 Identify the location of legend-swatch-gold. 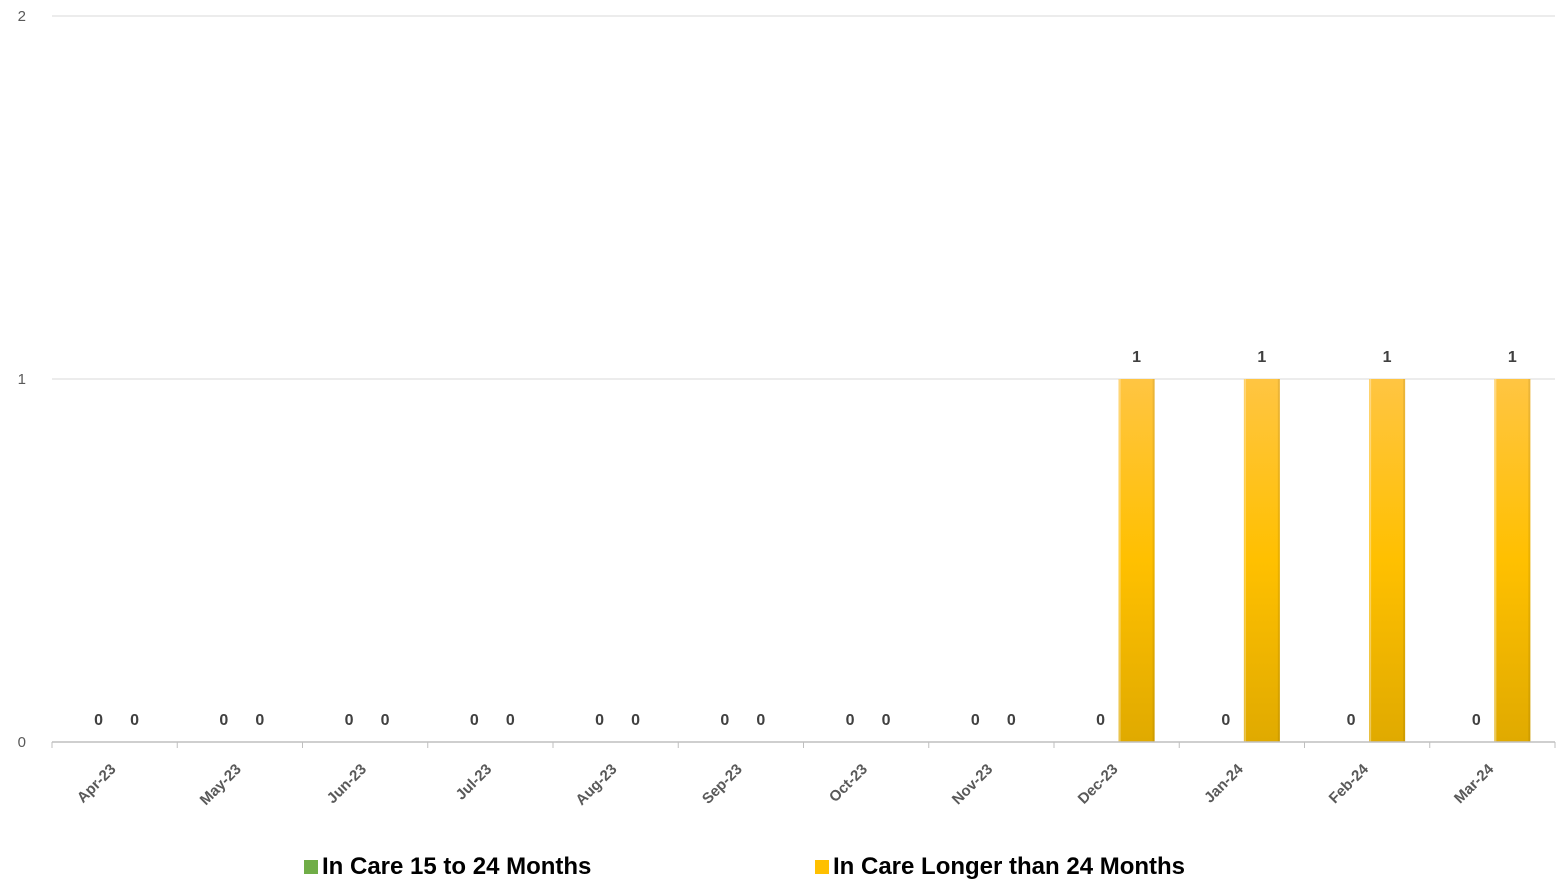
(822, 867).